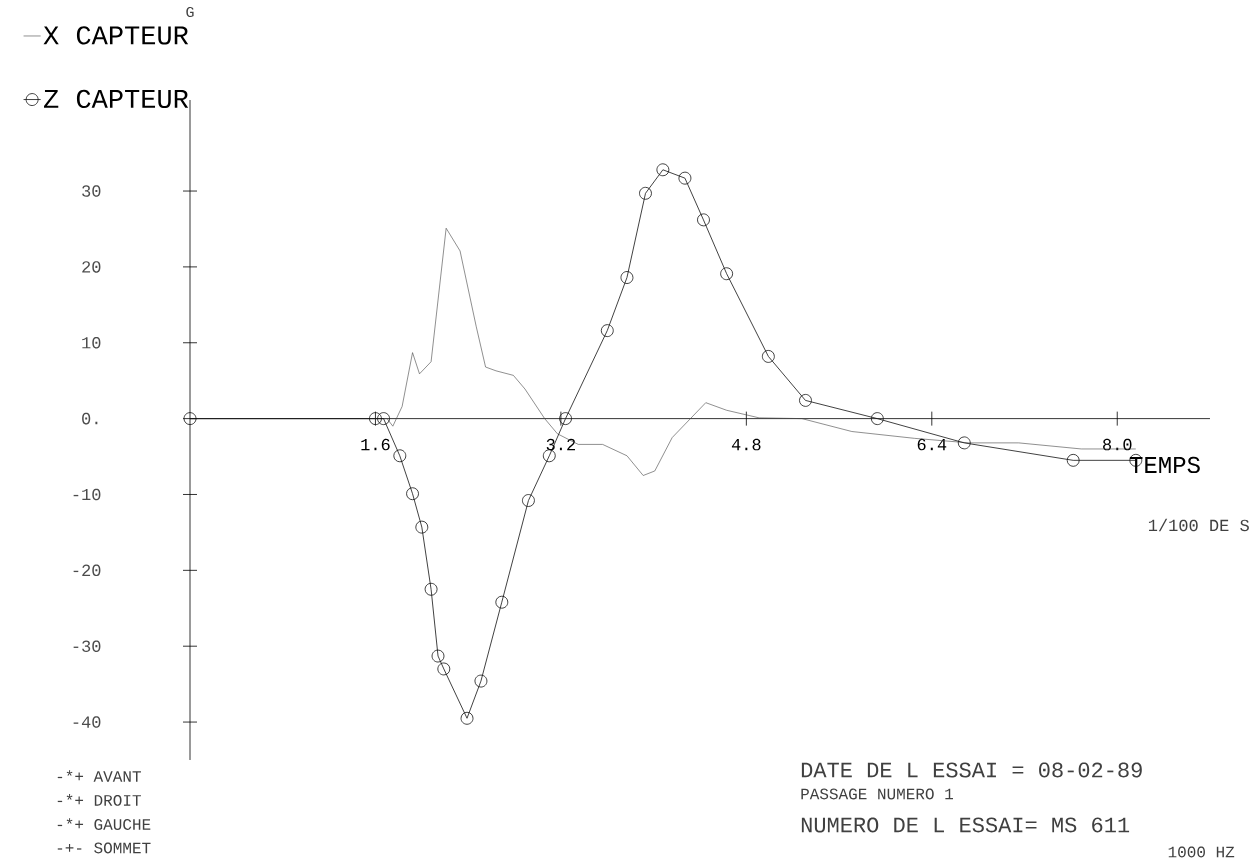 The image size is (1254, 867). What do you see at coordinates (1117, 444) in the screenshot?
I see `x-tick-label: 8.0` at bounding box center [1117, 444].